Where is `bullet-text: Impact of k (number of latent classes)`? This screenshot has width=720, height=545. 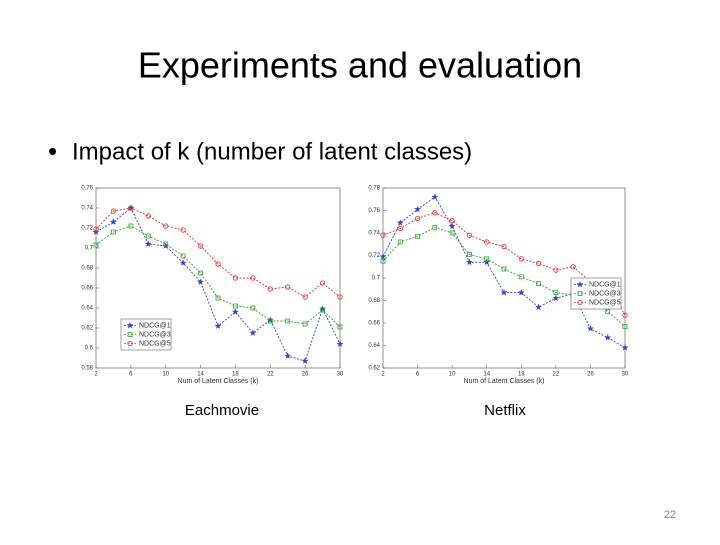 bullet-text: Impact of k (number of latent classes) is located at coordinates (272, 151).